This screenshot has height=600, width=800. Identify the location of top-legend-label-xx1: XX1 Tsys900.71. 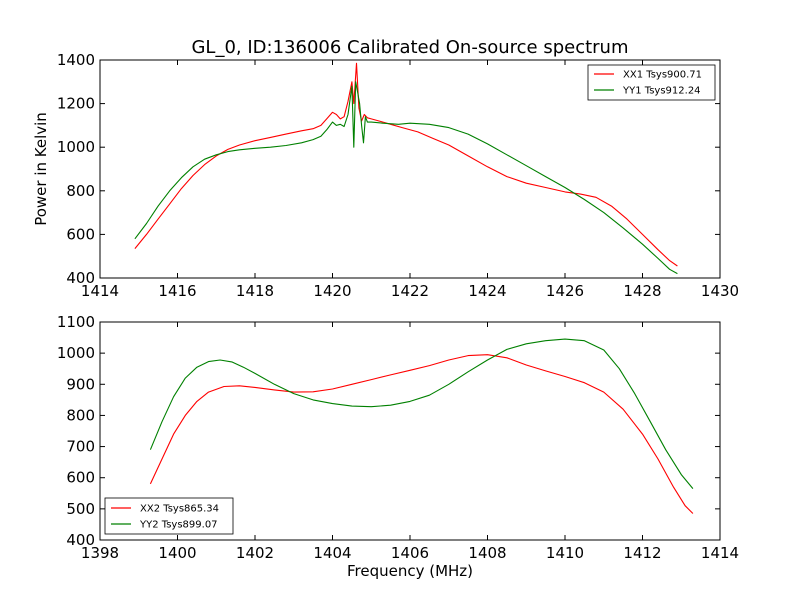
(662, 75).